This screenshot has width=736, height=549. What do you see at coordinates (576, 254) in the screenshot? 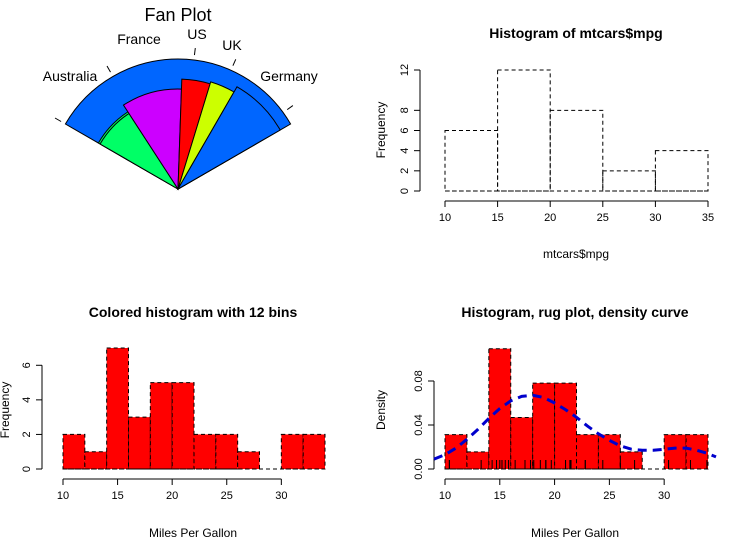
I see `histogram-mpg-xlabel: mtcars$mpg` at bounding box center [576, 254].